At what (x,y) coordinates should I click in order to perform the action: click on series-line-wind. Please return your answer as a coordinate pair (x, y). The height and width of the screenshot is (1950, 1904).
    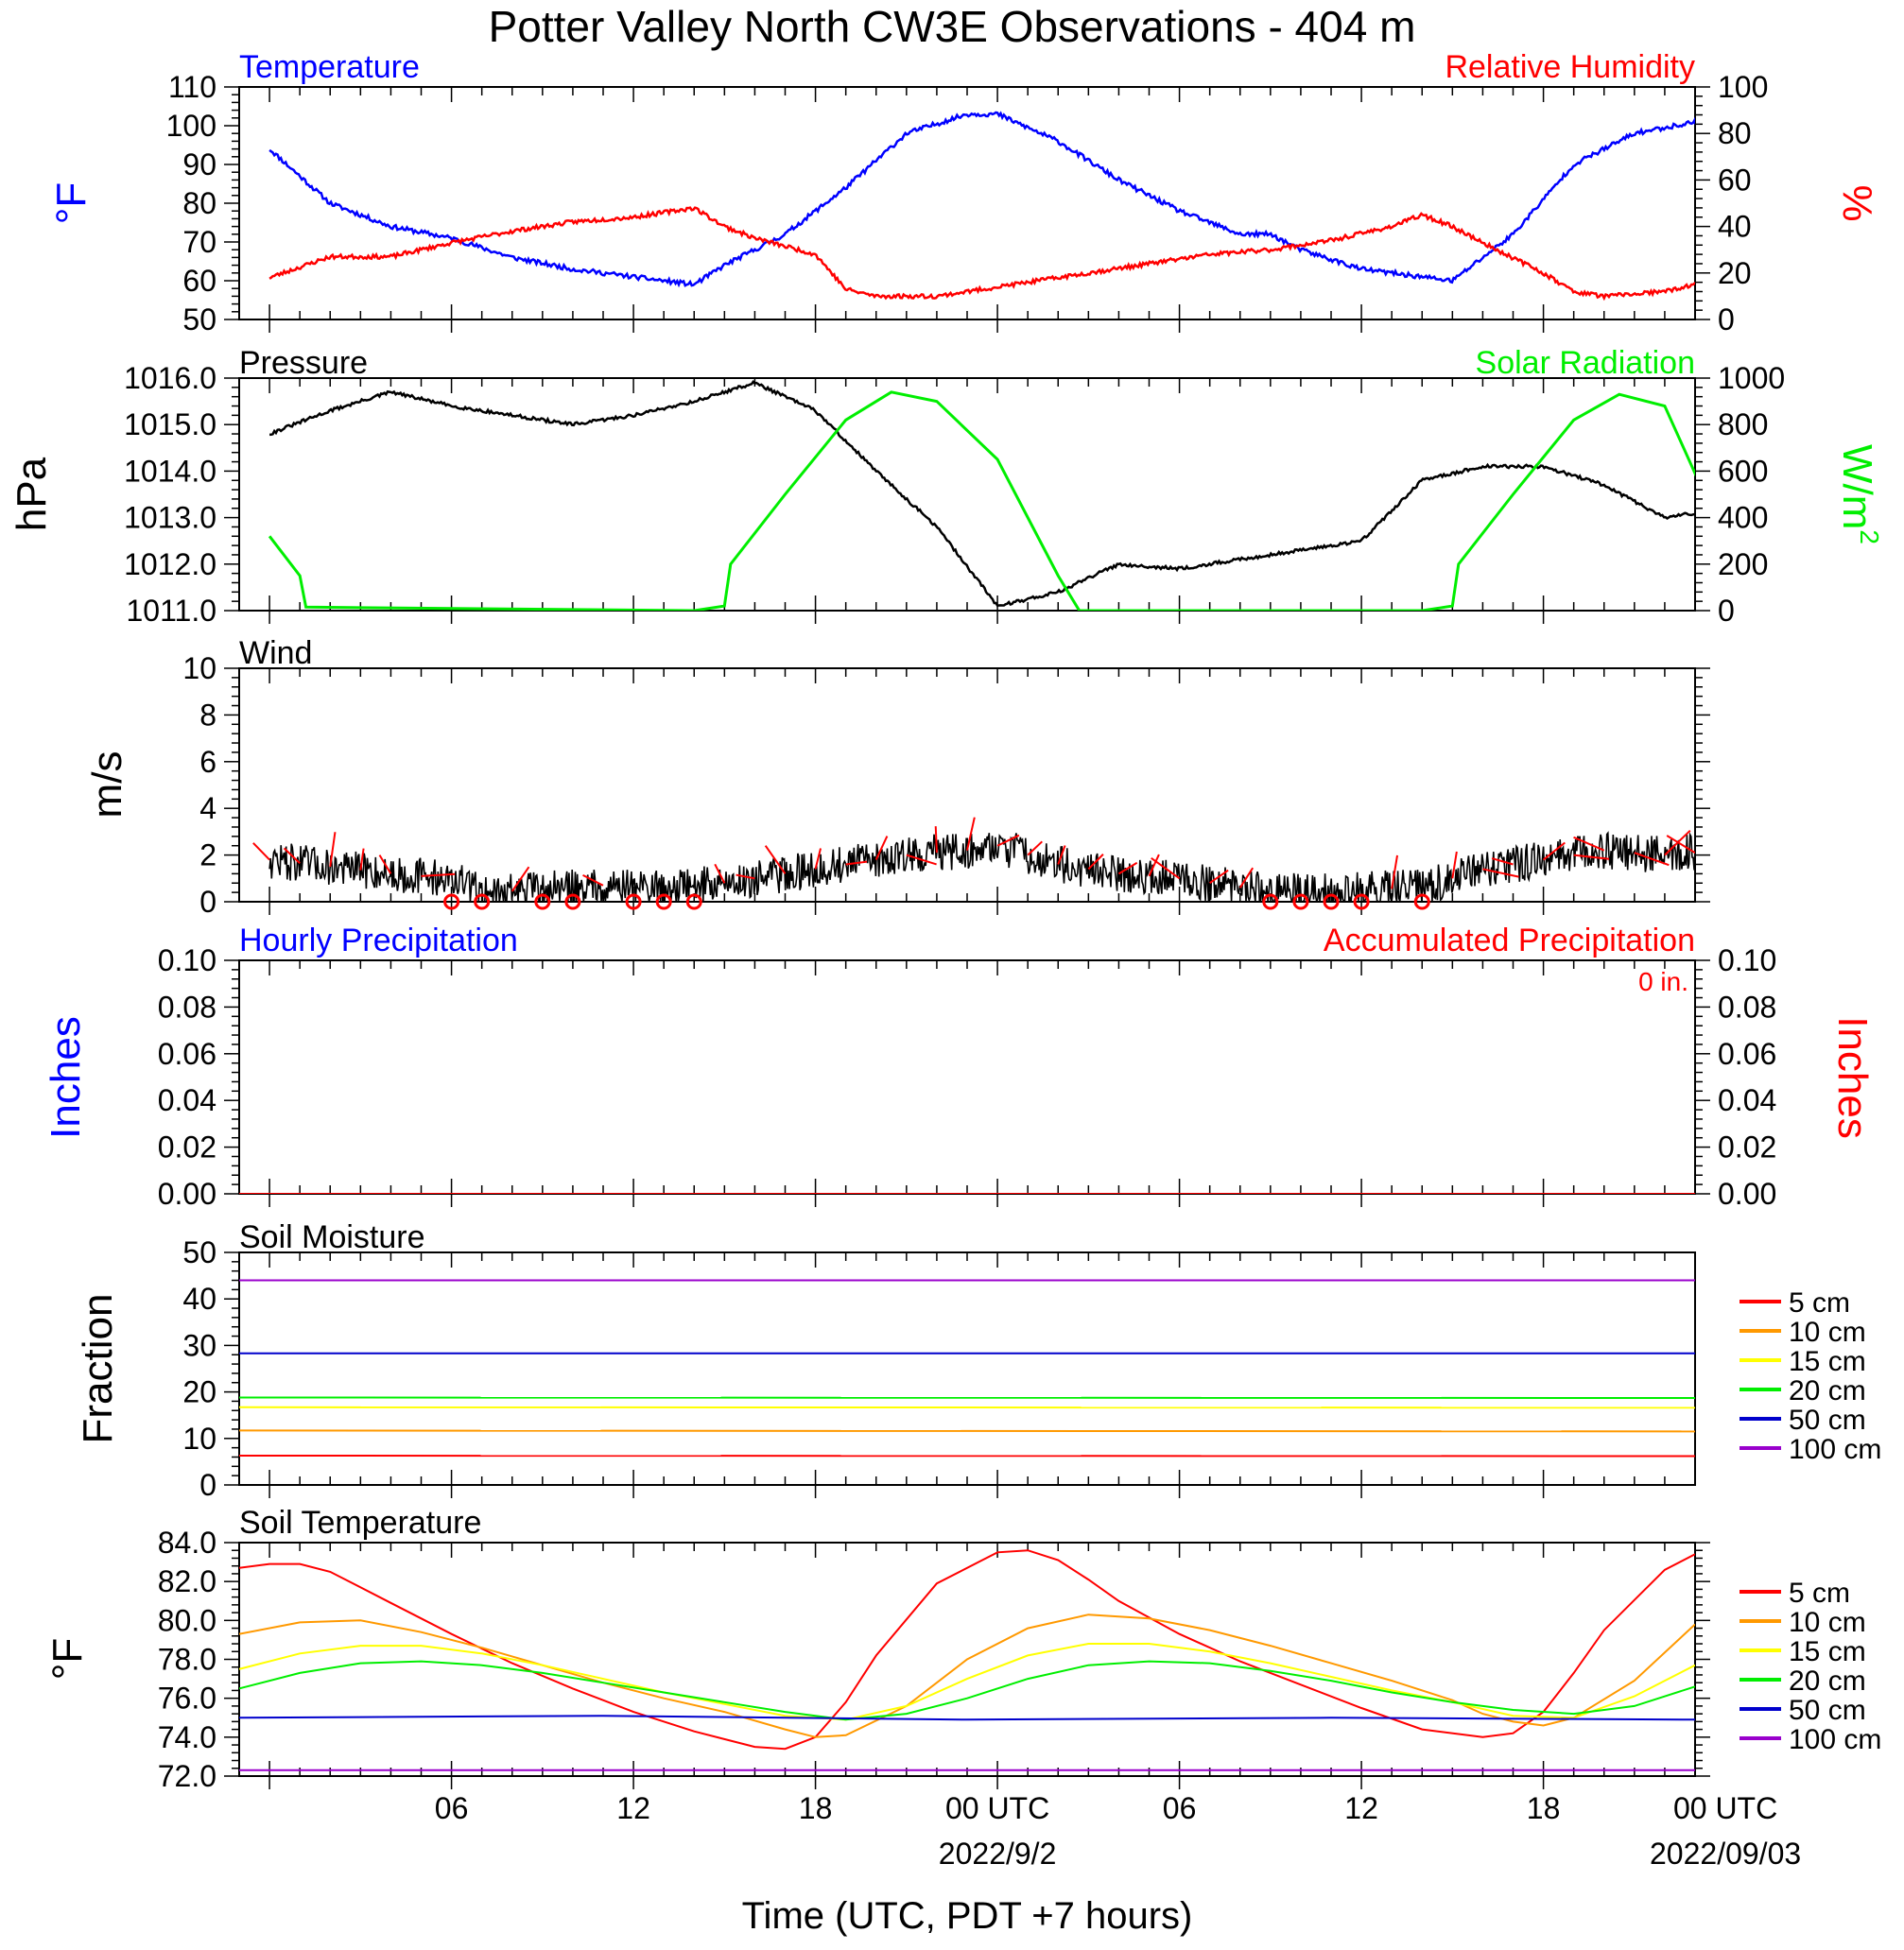
    Looking at the image, I should click on (982, 866).